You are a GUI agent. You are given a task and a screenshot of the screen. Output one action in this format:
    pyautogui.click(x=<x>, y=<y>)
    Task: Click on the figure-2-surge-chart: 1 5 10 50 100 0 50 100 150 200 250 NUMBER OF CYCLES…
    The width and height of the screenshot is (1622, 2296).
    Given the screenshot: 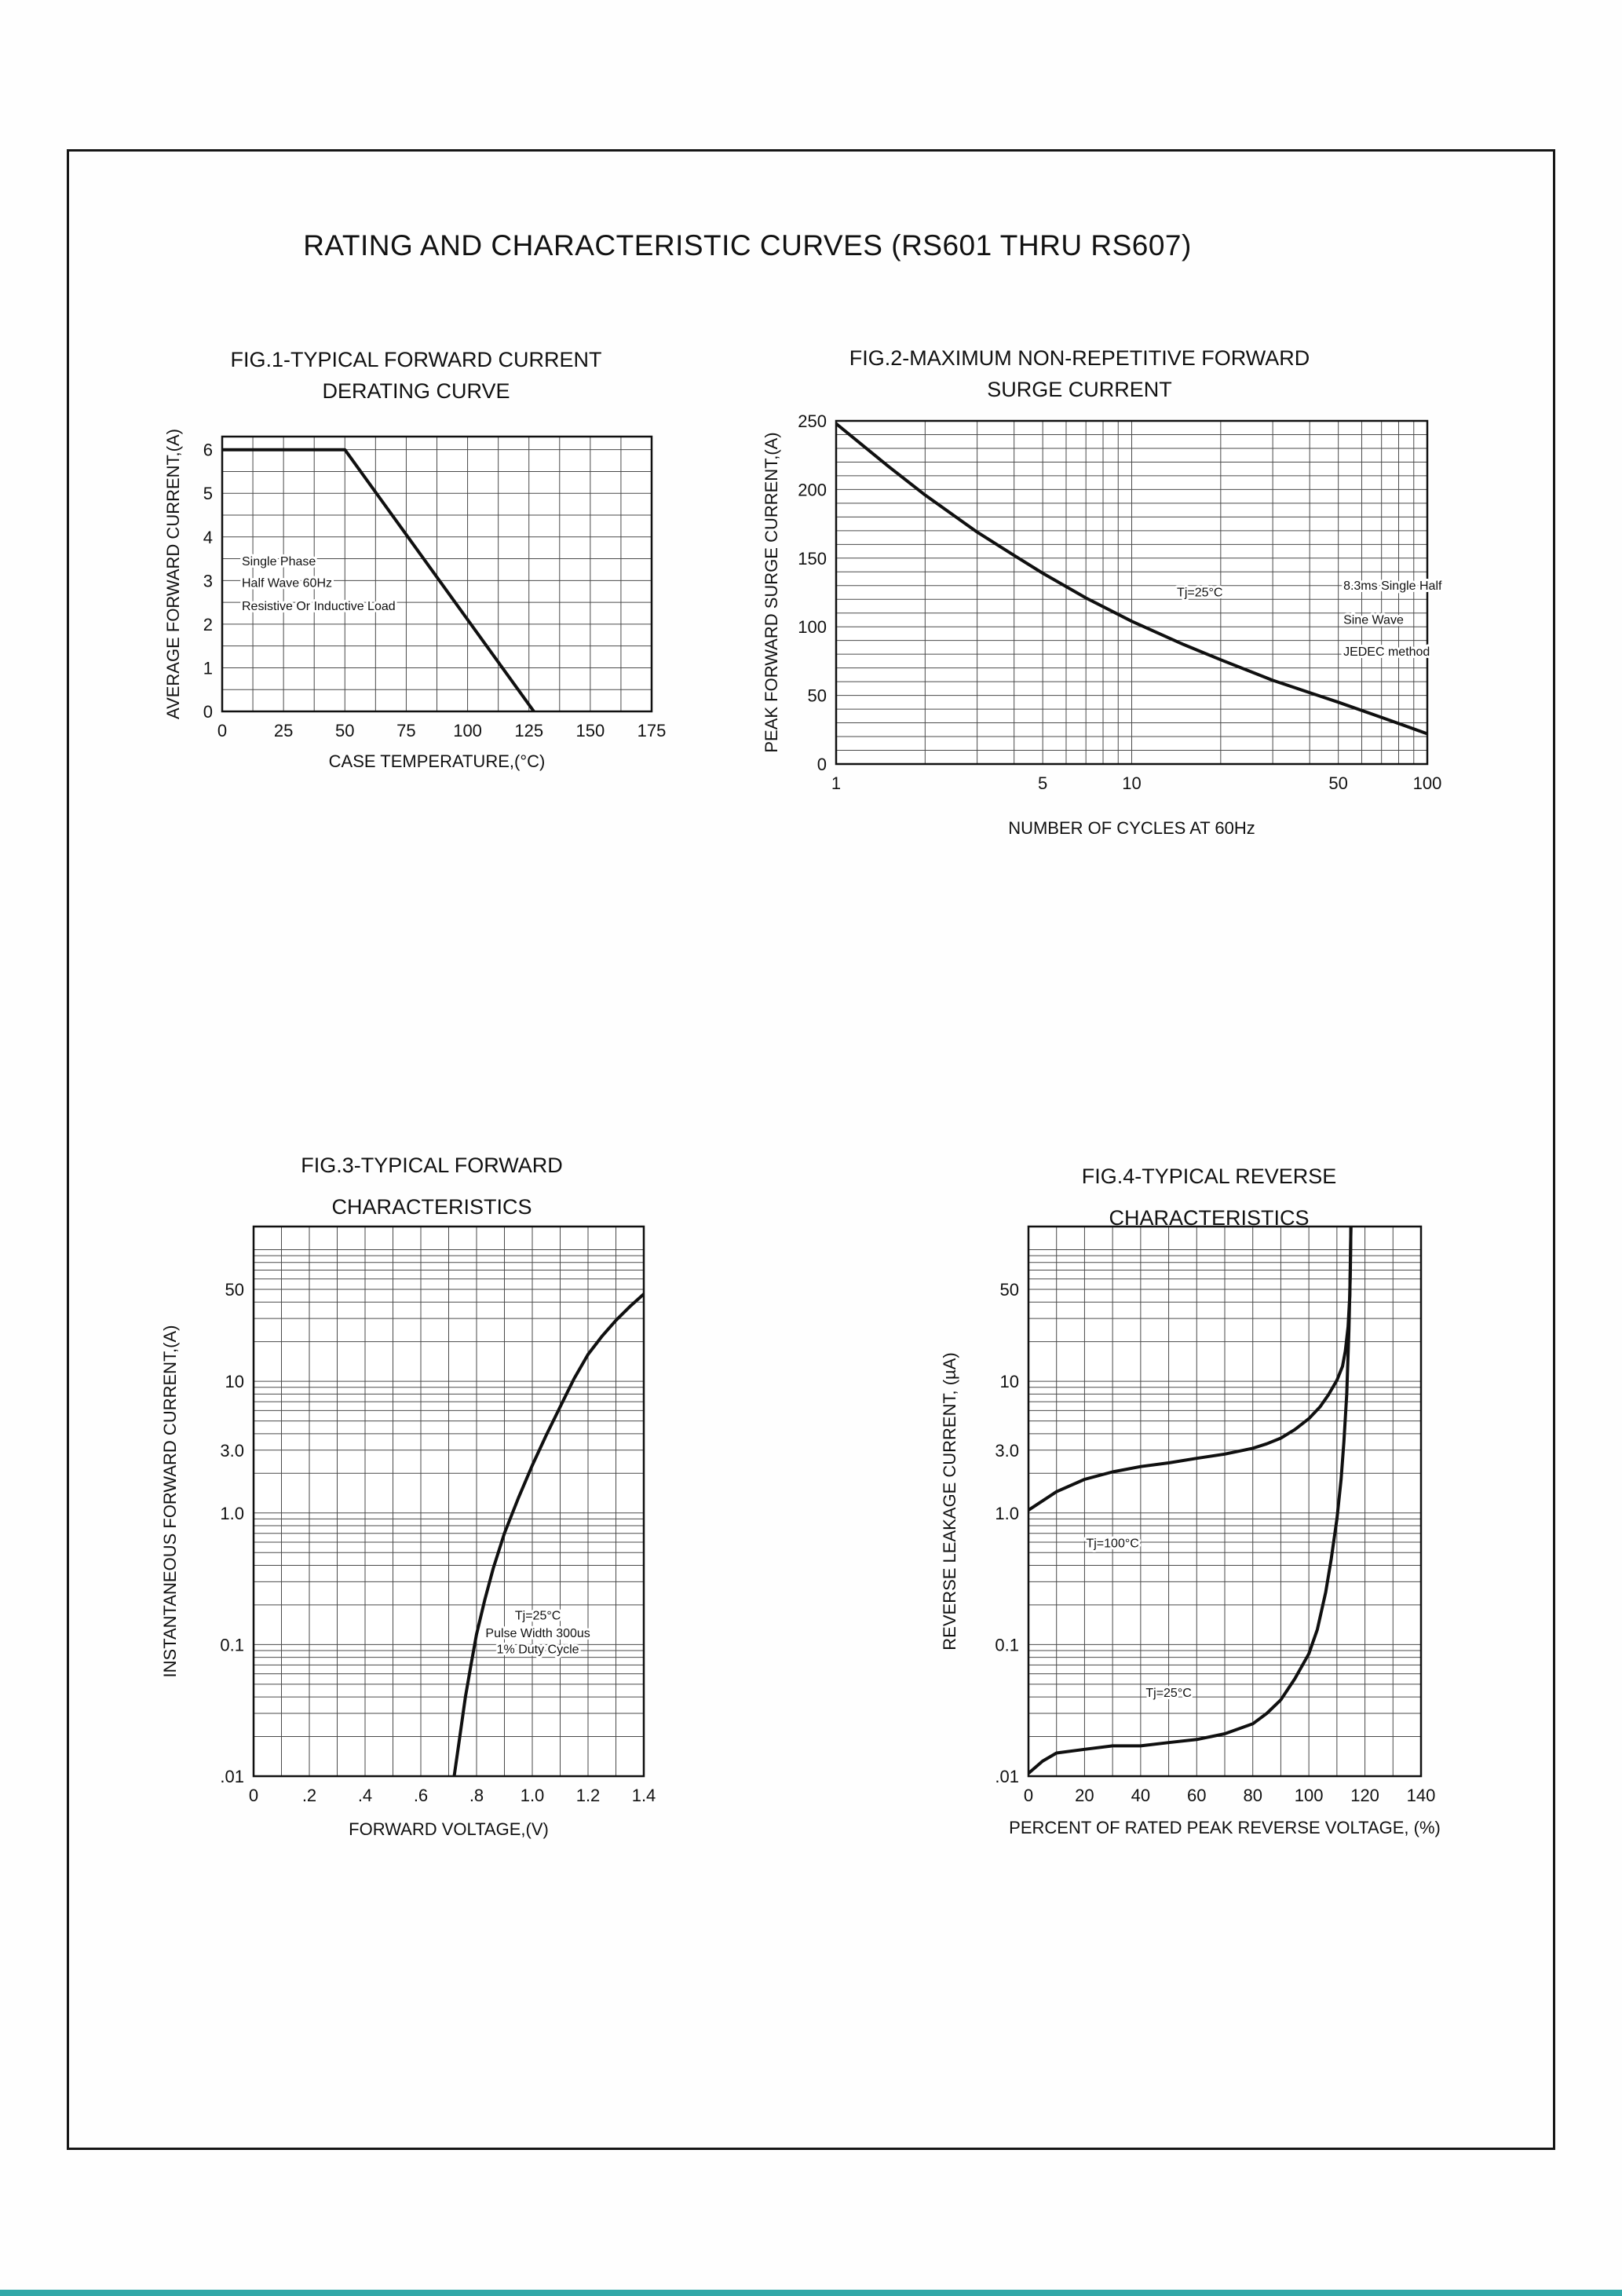 What is the action you would take?
    pyautogui.click(x=1103, y=624)
    